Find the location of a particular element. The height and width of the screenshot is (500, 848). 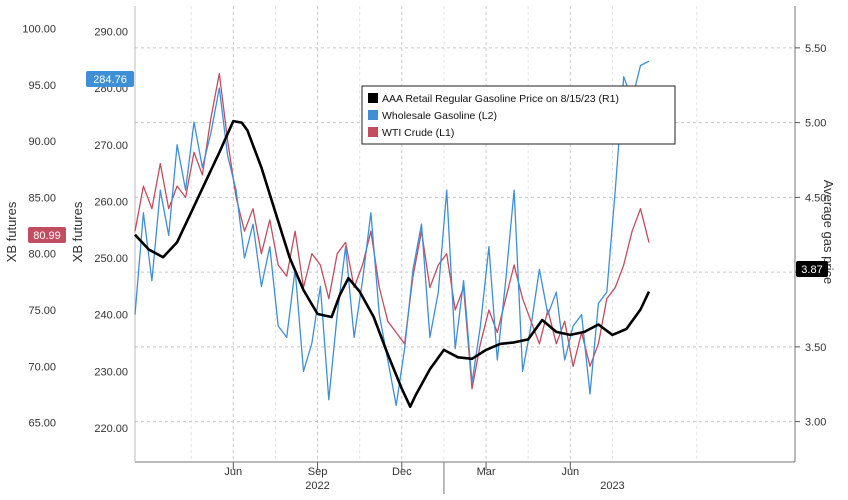

x-tick-label: Sep is located at coordinates (318, 472).